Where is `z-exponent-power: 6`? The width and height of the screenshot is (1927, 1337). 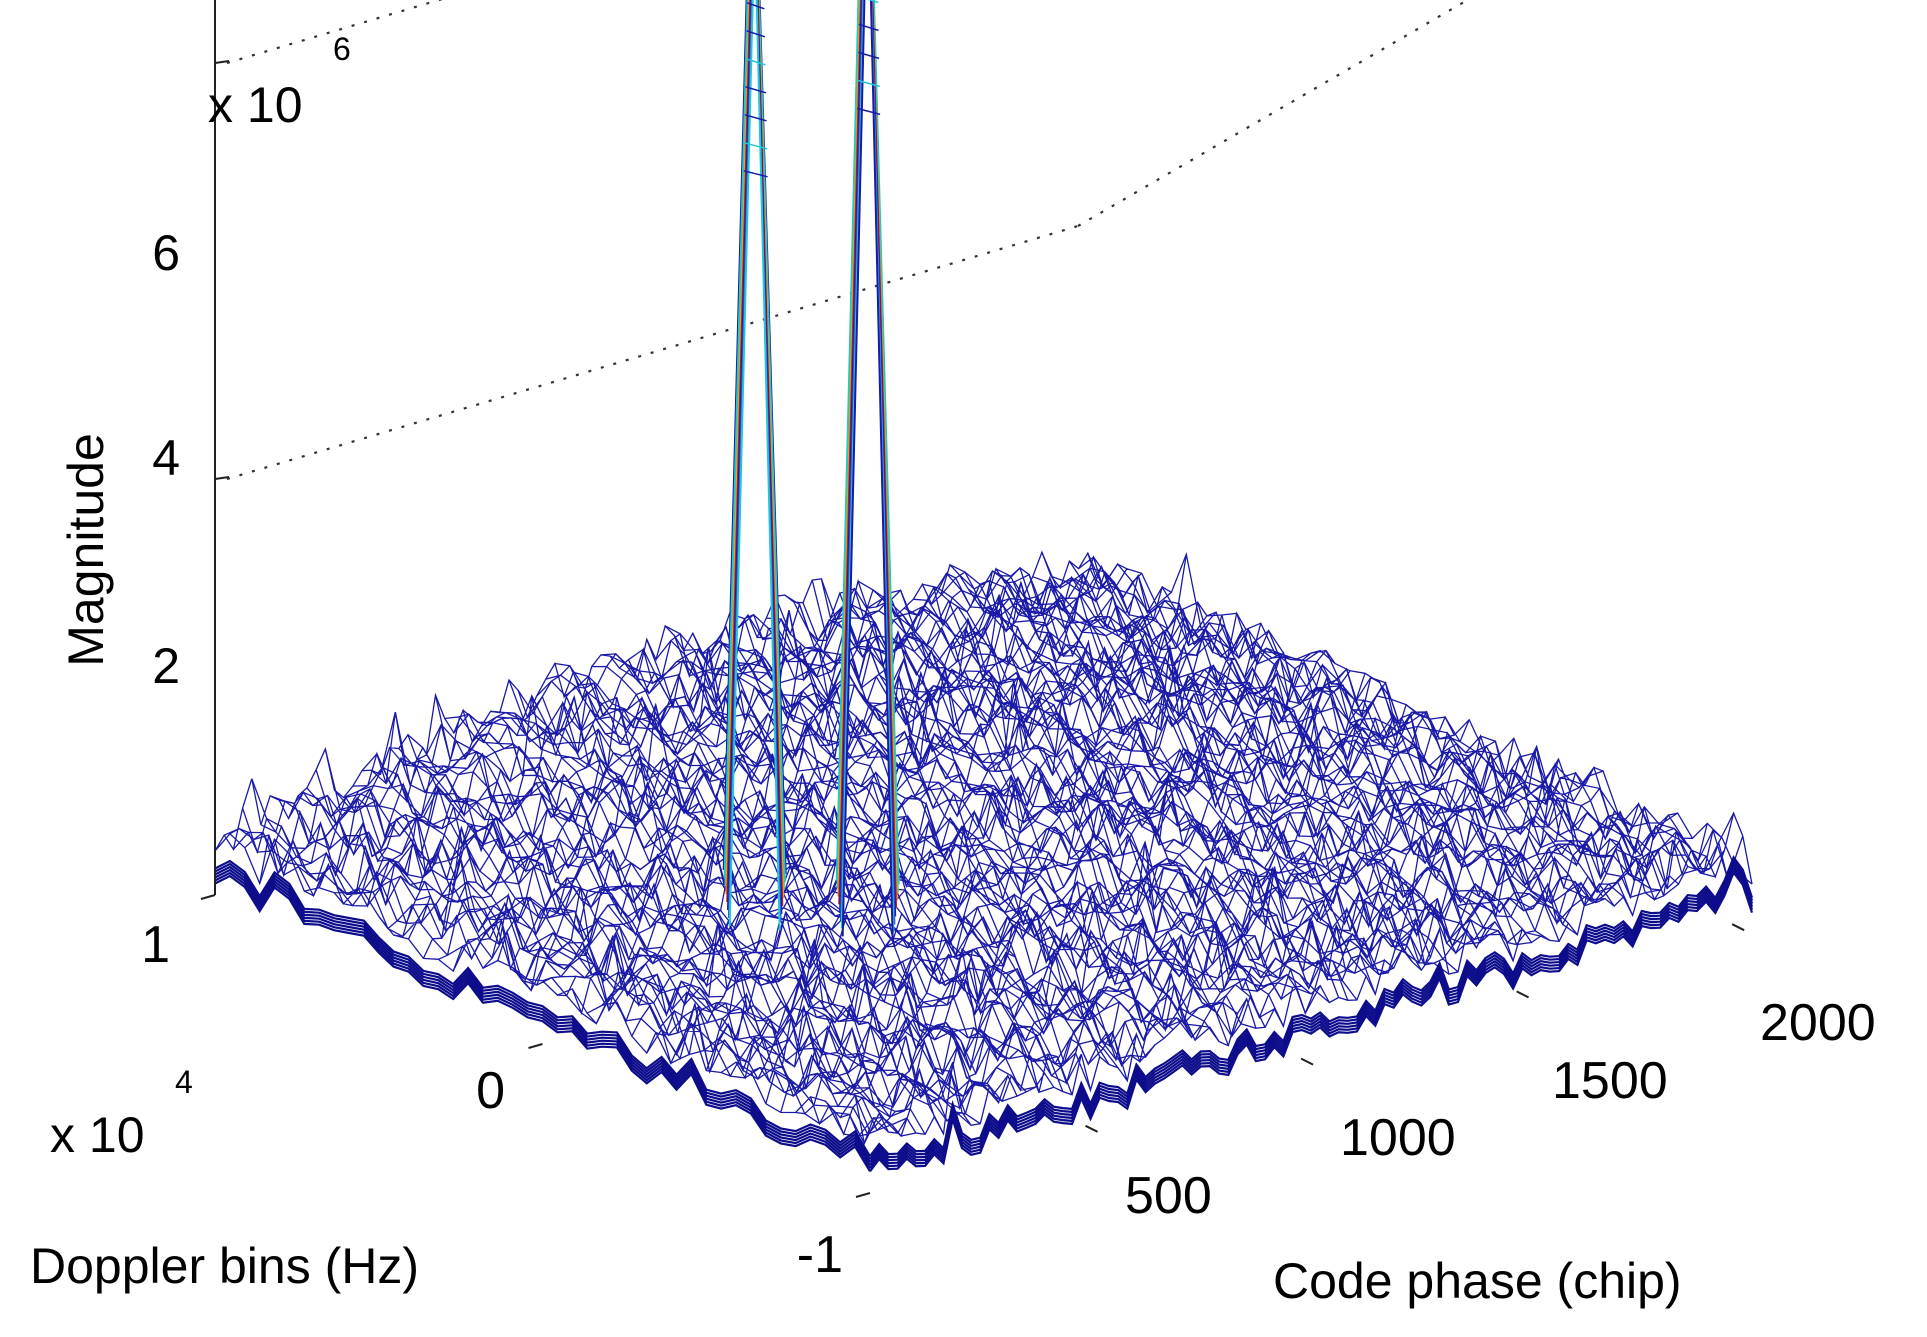
z-exponent-power: 6 is located at coordinates (342, 49).